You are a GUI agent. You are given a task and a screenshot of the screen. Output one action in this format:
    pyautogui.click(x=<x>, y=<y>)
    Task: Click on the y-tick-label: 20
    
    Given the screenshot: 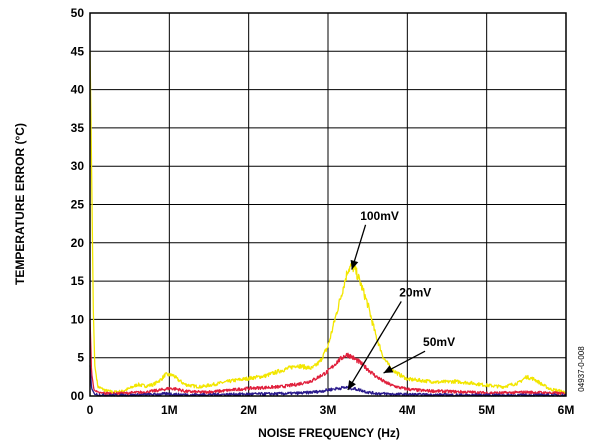 What is the action you would take?
    pyautogui.click(x=78, y=243)
    